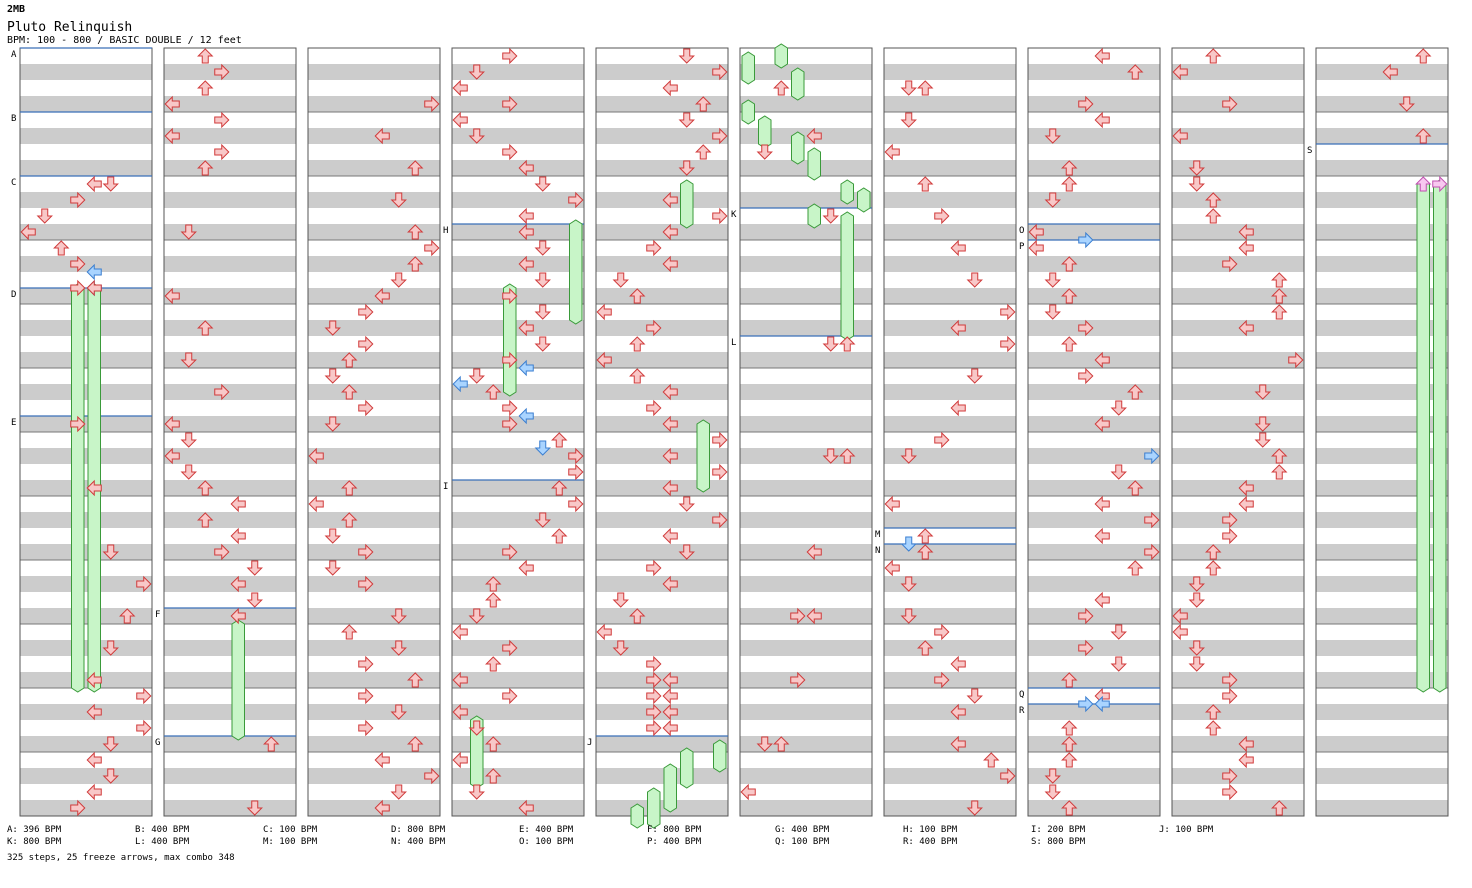  What do you see at coordinates (1022, 711) in the screenshot?
I see `bpm-change-label: R` at bounding box center [1022, 711].